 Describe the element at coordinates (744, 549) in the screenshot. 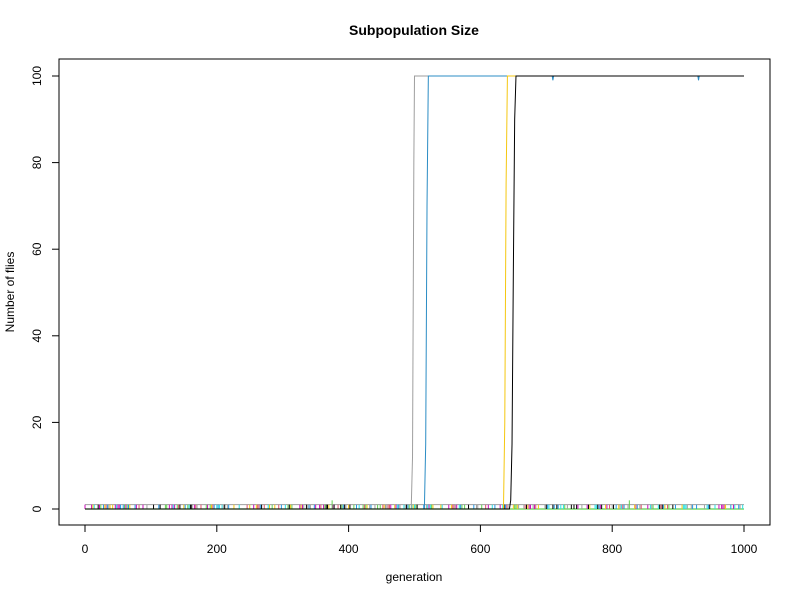

I see `x-tick-label: 1000` at that location.